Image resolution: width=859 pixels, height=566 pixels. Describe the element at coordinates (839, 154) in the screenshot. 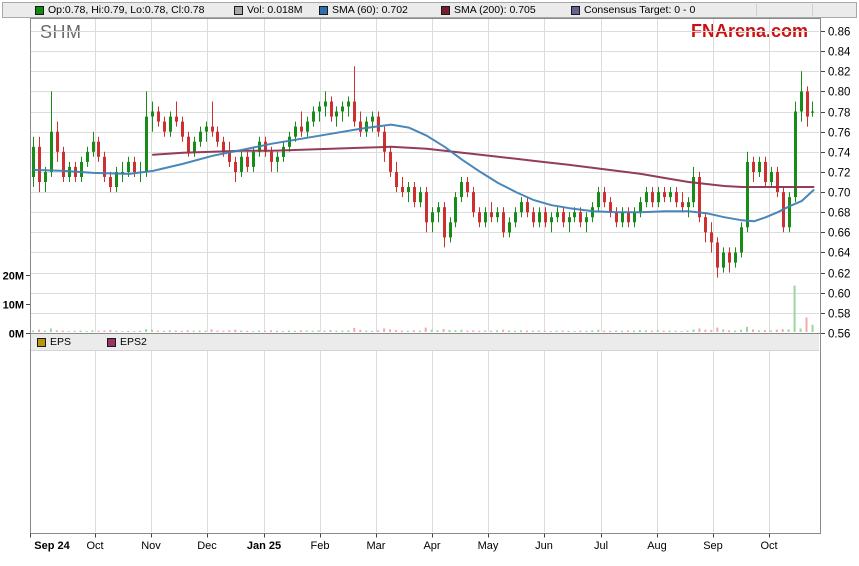

I see `svg-text: 0.74` at that location.